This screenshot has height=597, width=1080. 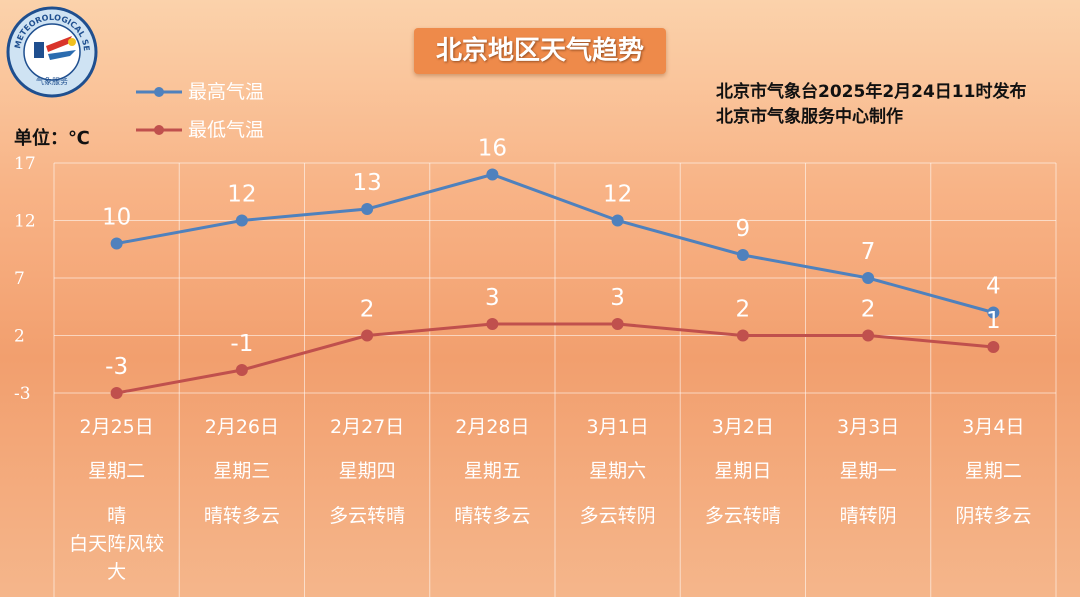 I want to click on logo-bottom-text: 气象服务, so click(x=52, y=81).